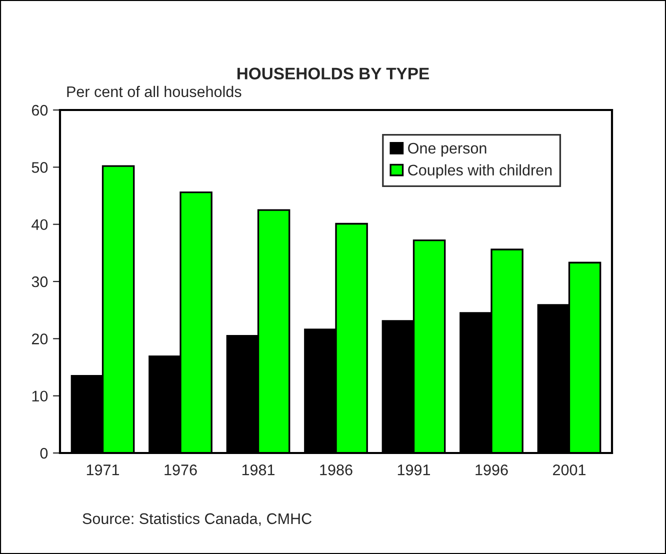  Describe the element at coordinates (40, 282) in the screenshot. I see `y-tick-label: 30` at that location.